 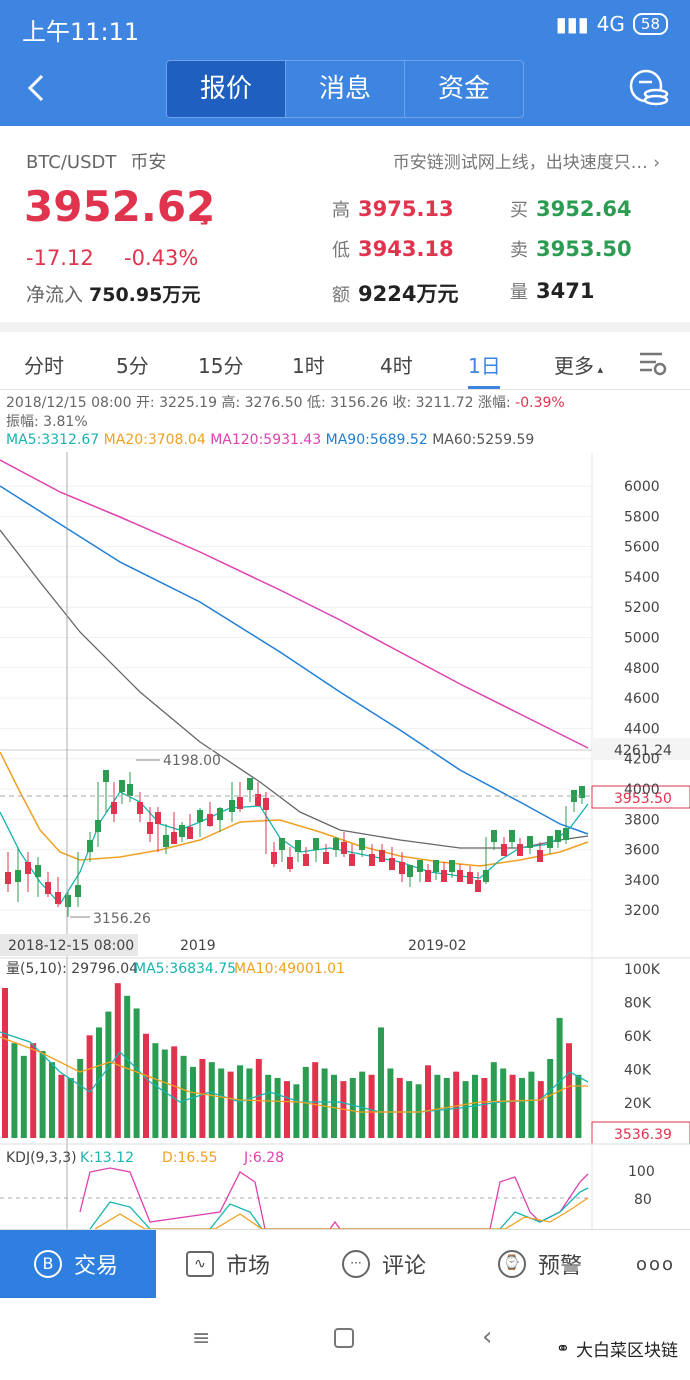 What do you see at coordinates (263, 1158) in the screenshot?
I see `kdj-j-label: J:6.28` at bounding box center [263, 1158].